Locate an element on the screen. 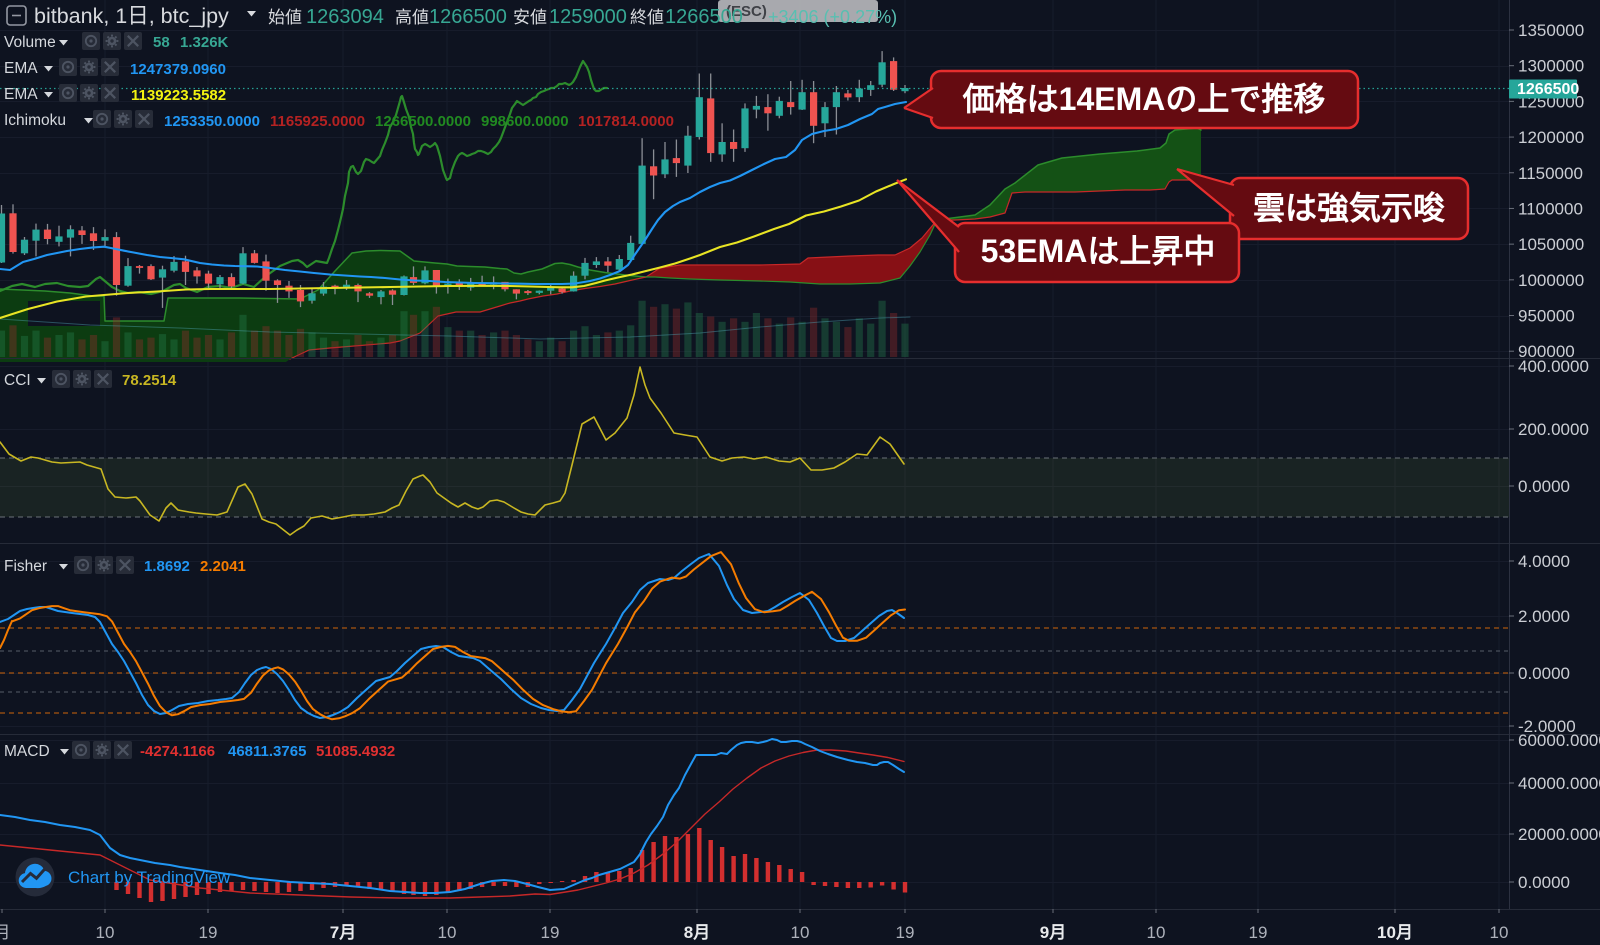 The height and width of the screenshot is (945, 1600). svg-text: 1350000 is located at coordinates (1551, 30).